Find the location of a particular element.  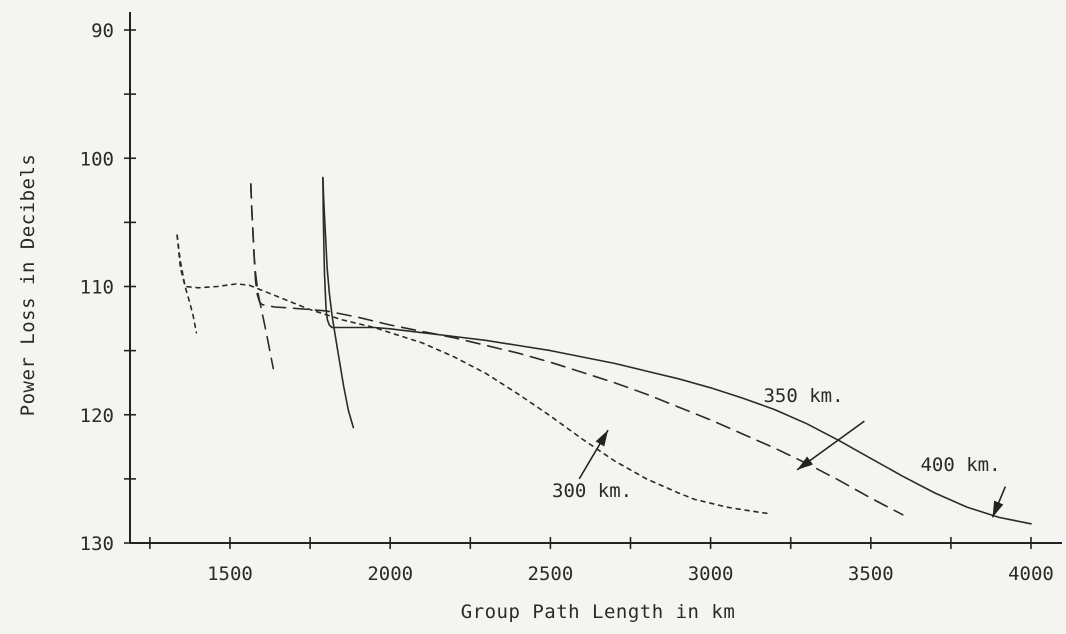

annotation-label-400-km: 400 km. is located at coordinates (960, 465).